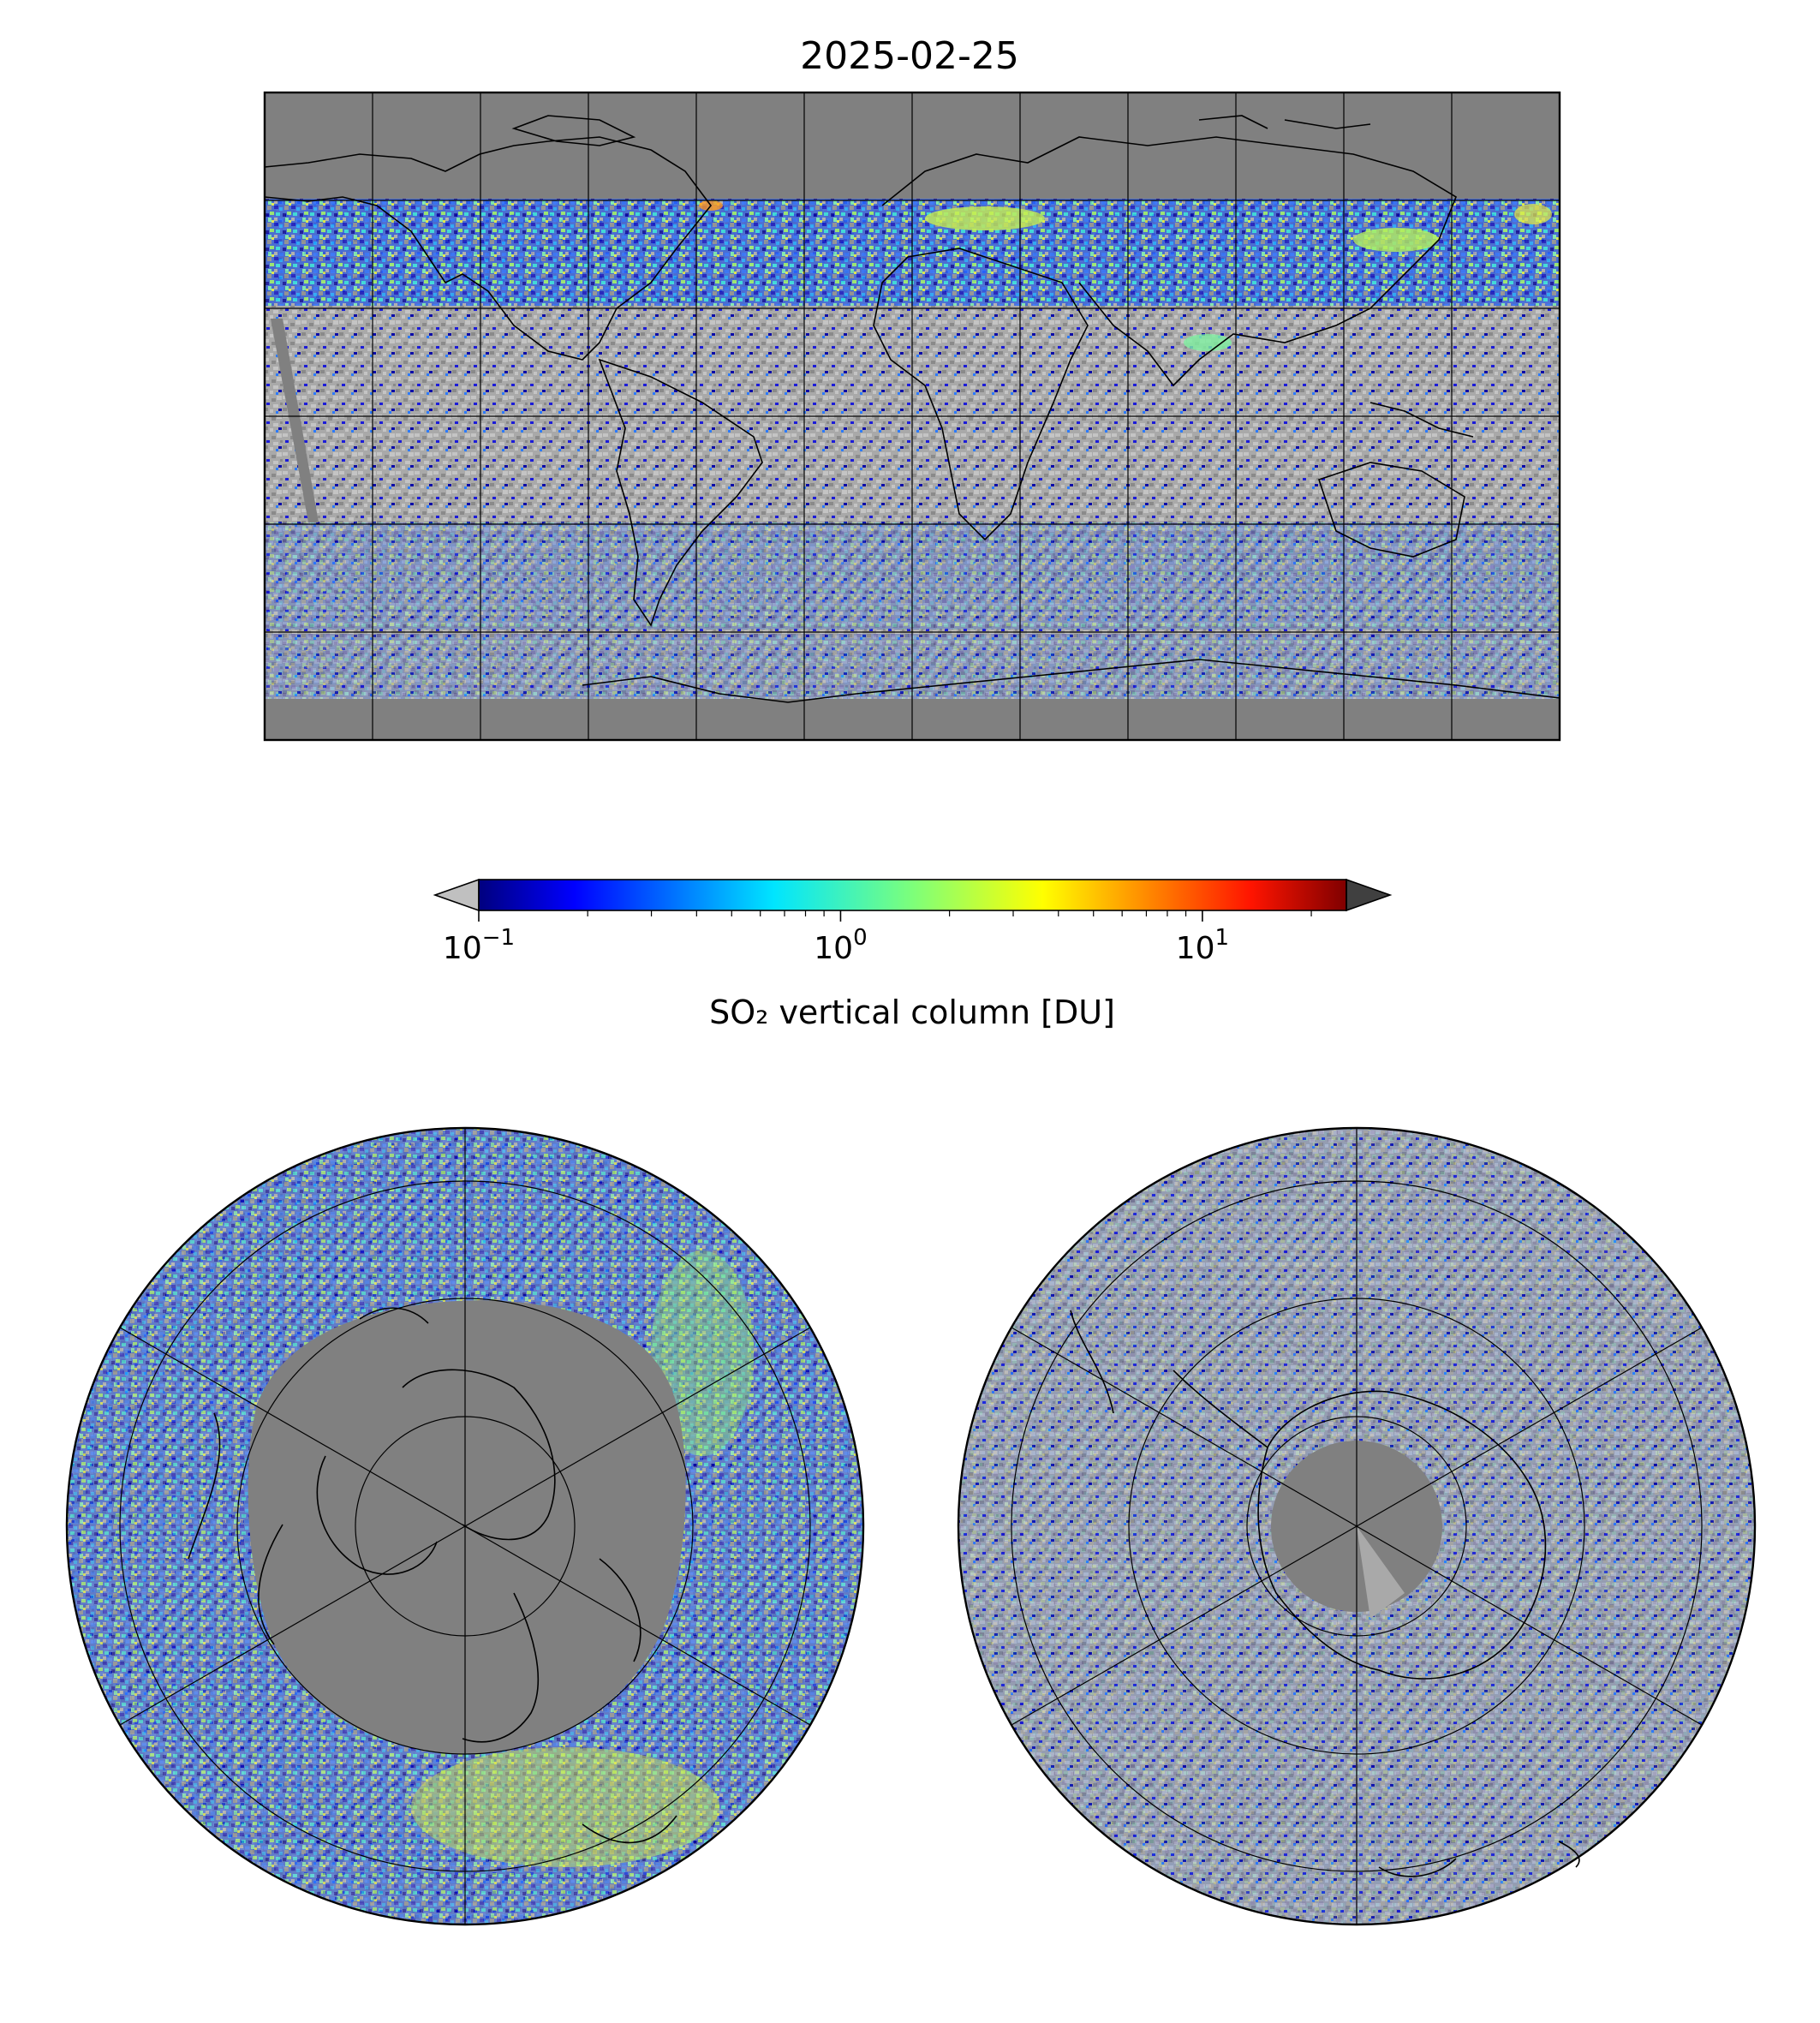 This screenshot has height=2023, width=1820. I want to click on colorbar-tick-label: 10⁻¹, so click(479, 946).